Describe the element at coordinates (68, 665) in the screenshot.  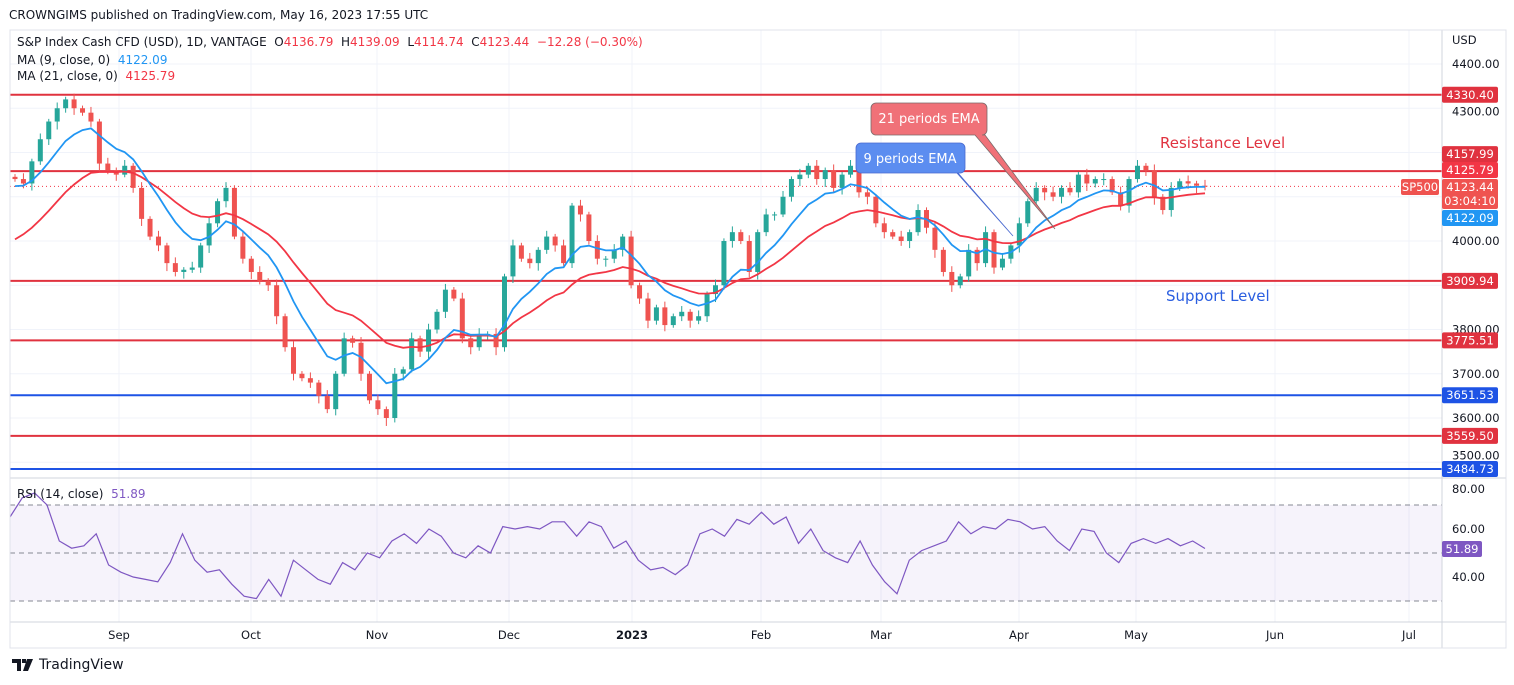
I see `tradingview-logo: TradingView` at that location.